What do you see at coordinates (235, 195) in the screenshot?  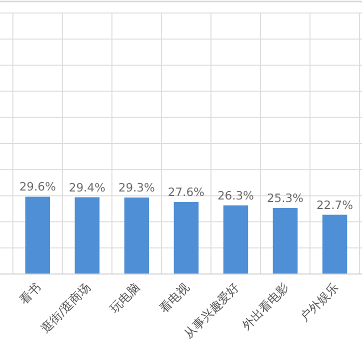 I see `data-label: 26.3%` at bounding box center [235, 195].